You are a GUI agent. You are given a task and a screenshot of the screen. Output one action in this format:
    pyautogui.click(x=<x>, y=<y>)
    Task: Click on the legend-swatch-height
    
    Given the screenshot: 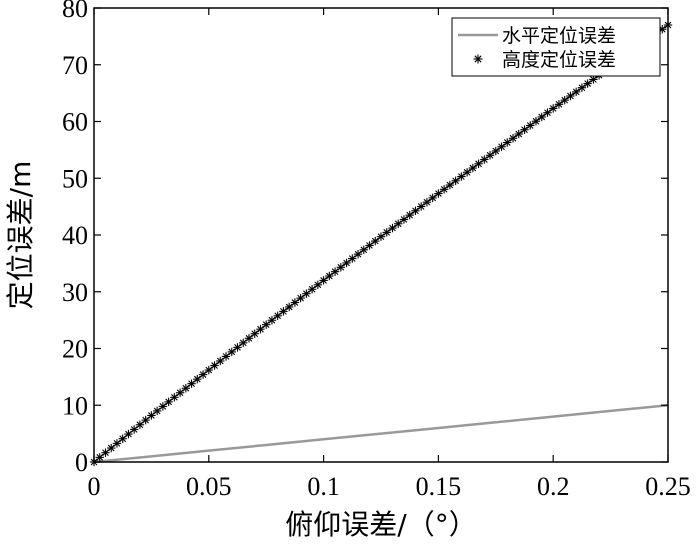 What is the action you would take?
    pyautogui.click(x=478, y=59)
    